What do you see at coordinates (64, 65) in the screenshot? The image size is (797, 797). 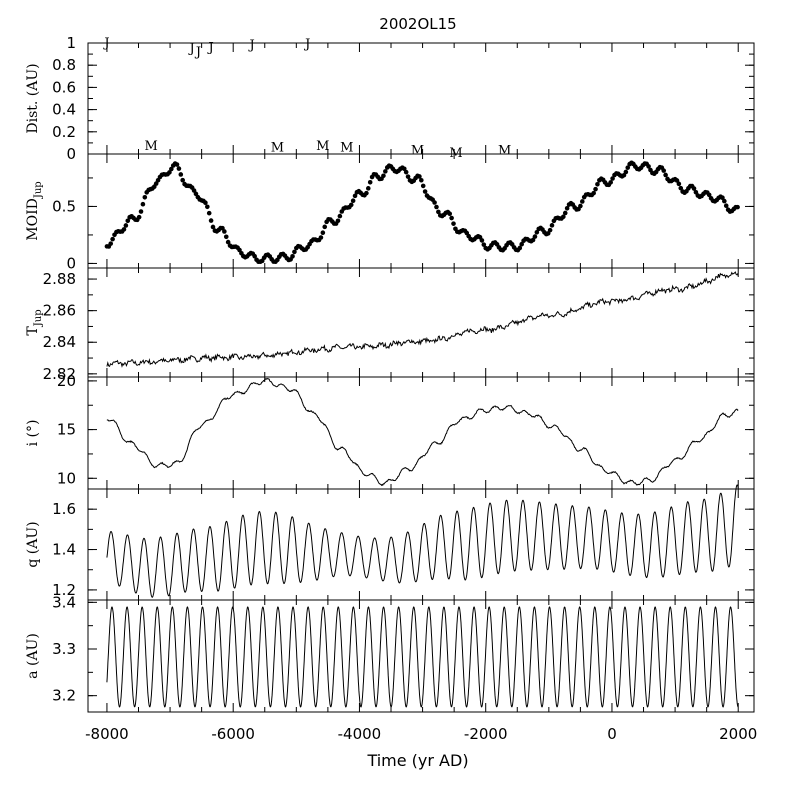 I see `dist-ytick-label: 0.8` at bounding box center [64, 65].